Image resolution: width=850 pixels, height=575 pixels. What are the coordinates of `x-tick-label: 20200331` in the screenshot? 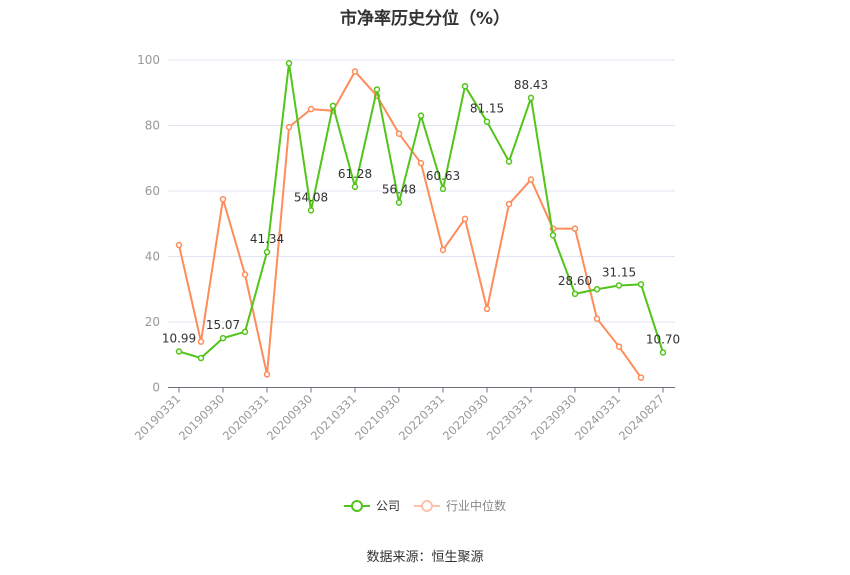 It's located at (245, 417).